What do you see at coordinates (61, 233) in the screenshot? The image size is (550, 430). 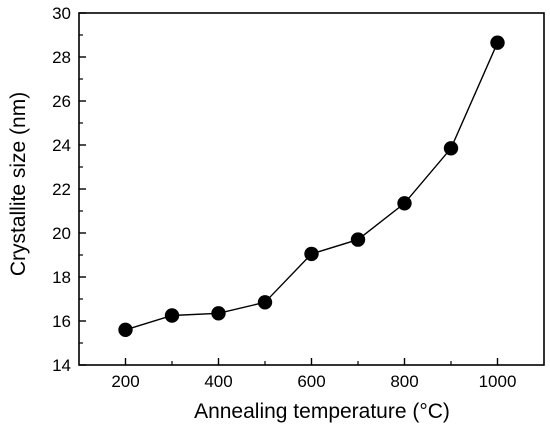 I see `y-tick-label: 20` at bounding box center [61, 233].